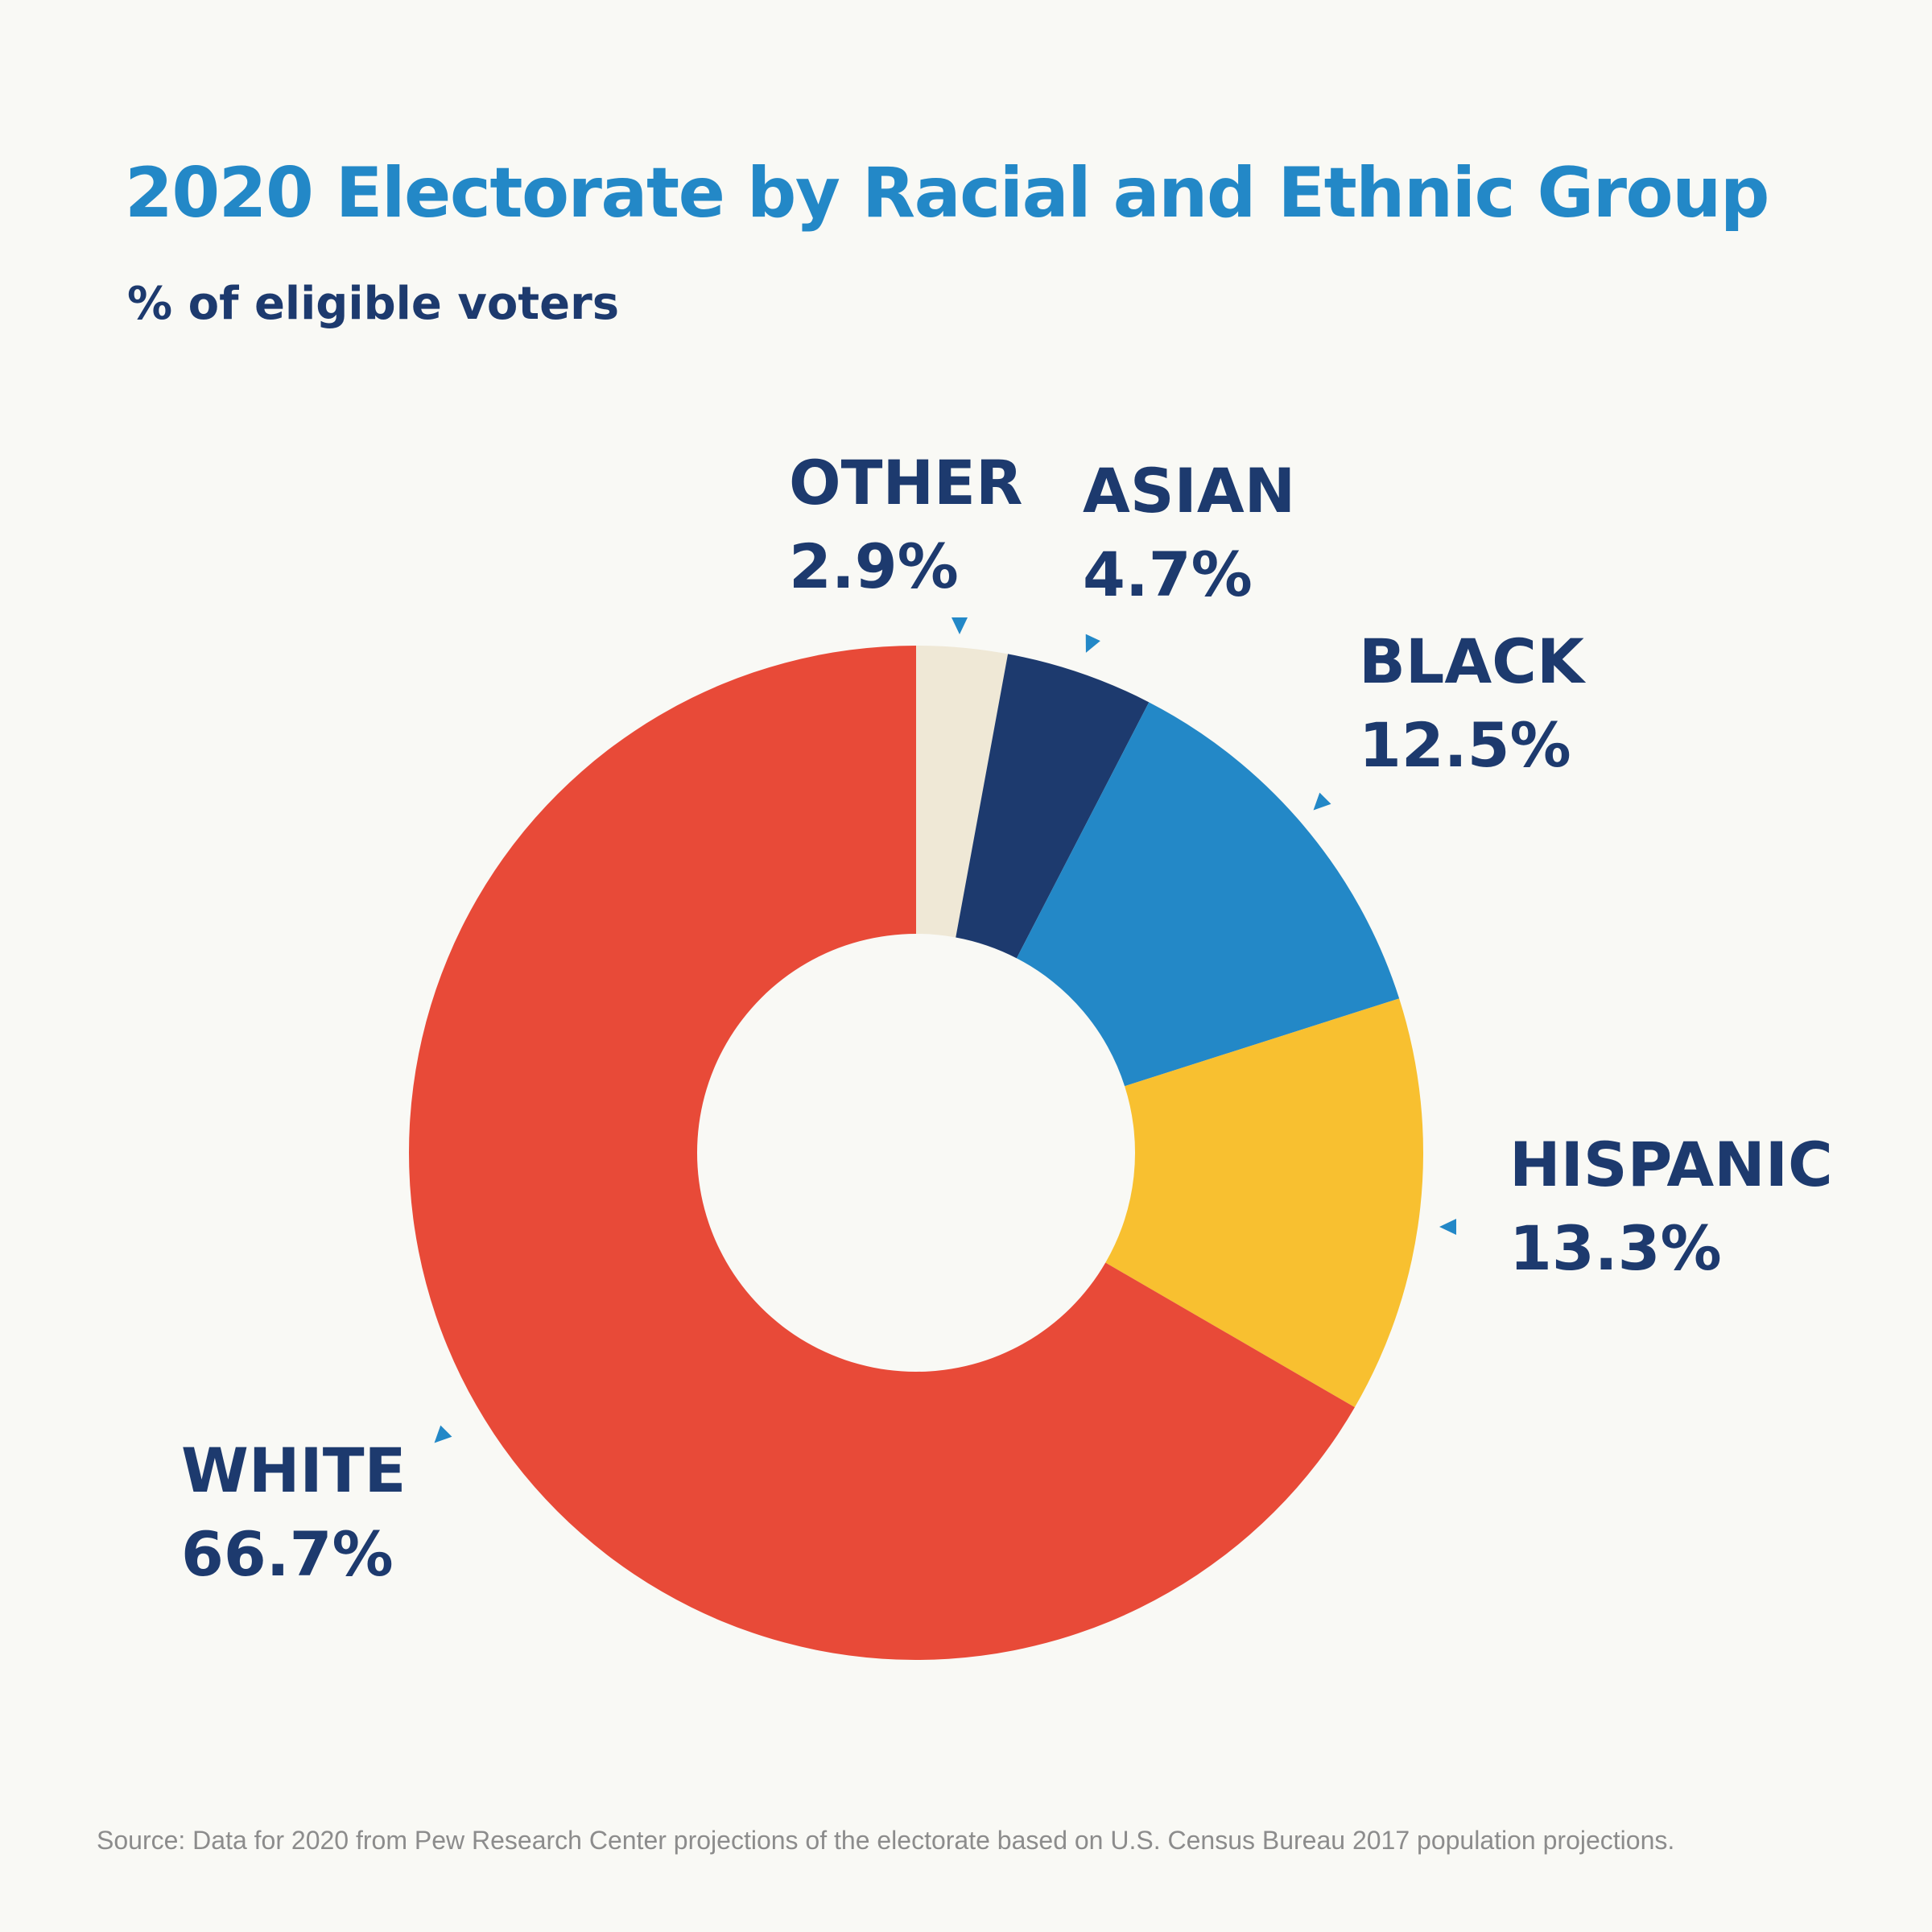 The width and height of the screenshot is (1932, 1932). I want to click on pointer-arrow-hispanic, so click(1447, 1227).